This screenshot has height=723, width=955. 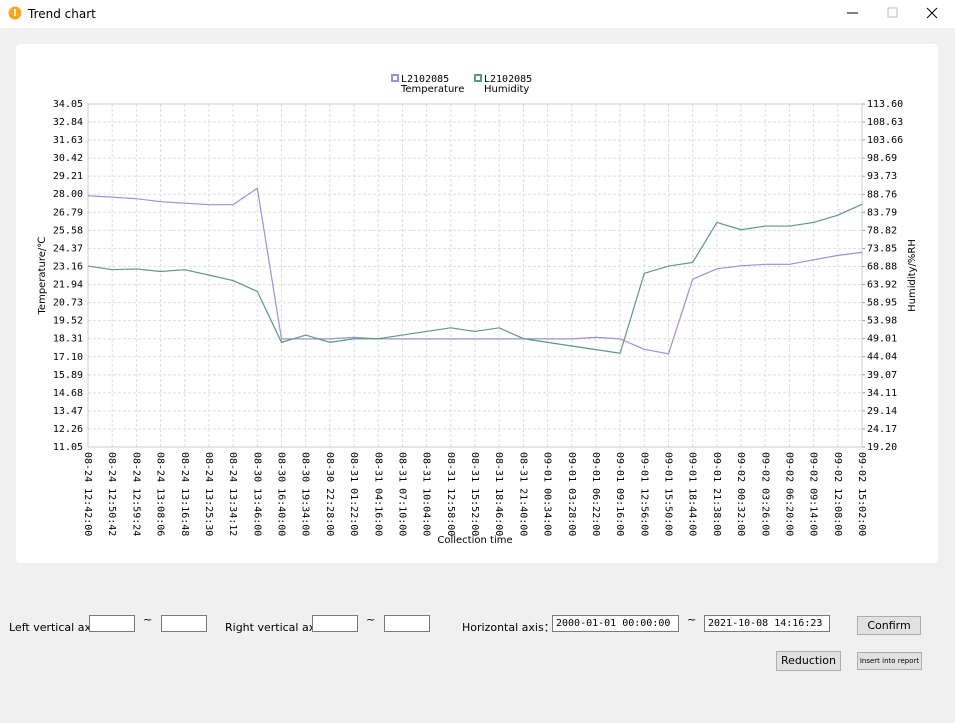 What do you see at coordinates (615, 623) in the screenshot?
I see `input: 2000-01-01 00:00:00` at bounding box center [615, 623].